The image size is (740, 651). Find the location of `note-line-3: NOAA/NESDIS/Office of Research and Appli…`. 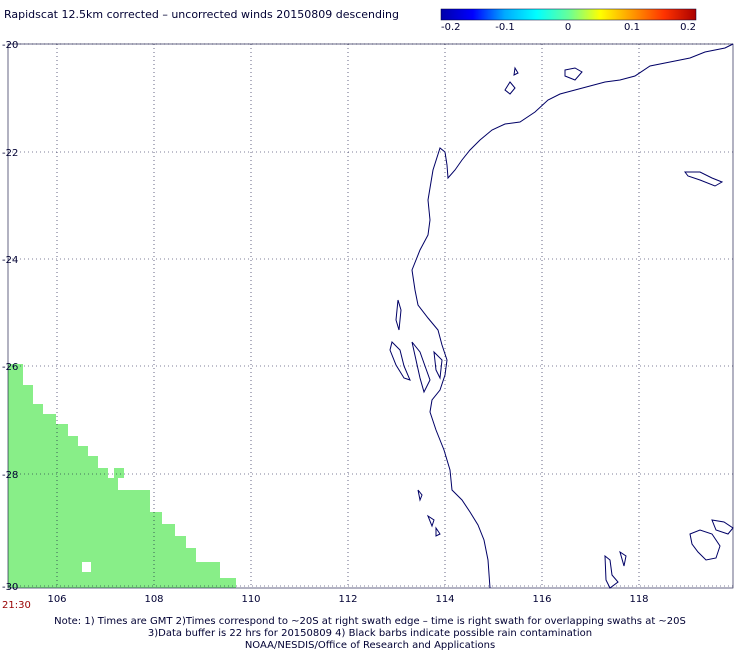

note-line-3: NOAA/NESDIS/Office of Research and Appli… is located at coordinates (370, 645).